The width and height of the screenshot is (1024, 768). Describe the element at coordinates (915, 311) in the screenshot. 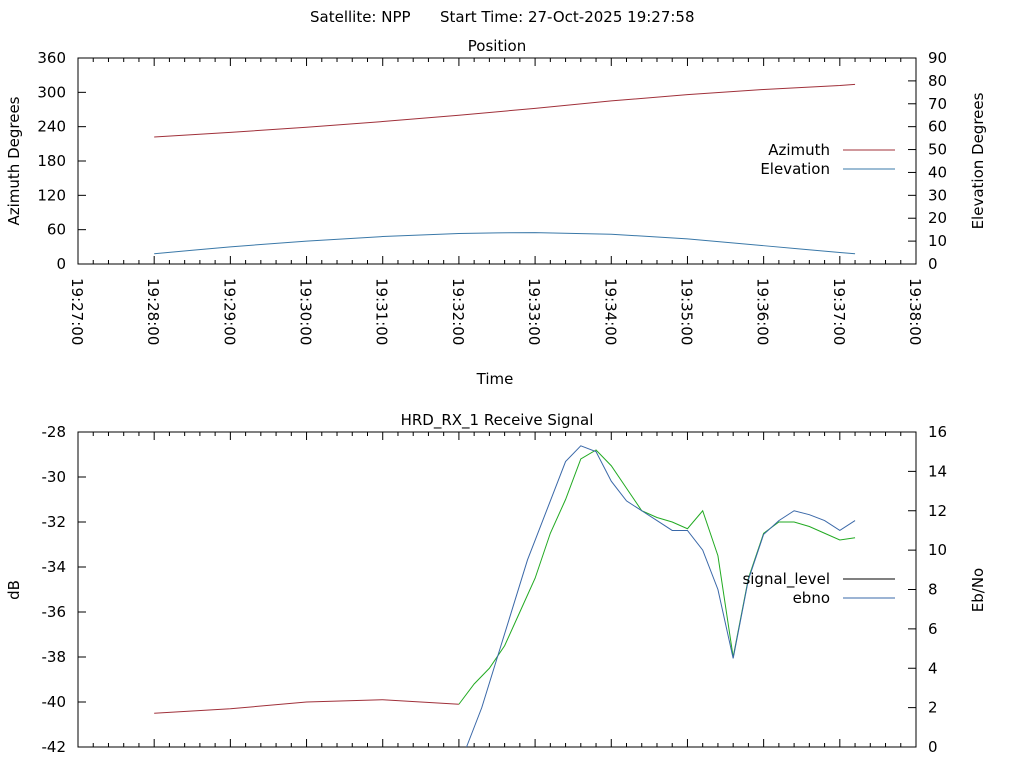

I see `x-tick-label: 19:38:00` at that location.